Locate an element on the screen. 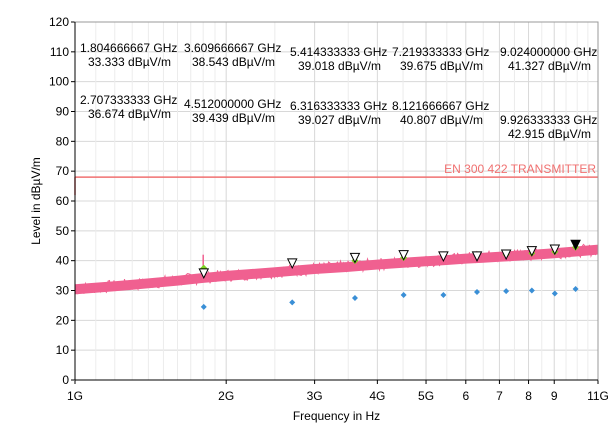 This screenshot has width=616, height=430. annotation-frequency: 7.219333333 GHz is located at coordinates (440, 52).